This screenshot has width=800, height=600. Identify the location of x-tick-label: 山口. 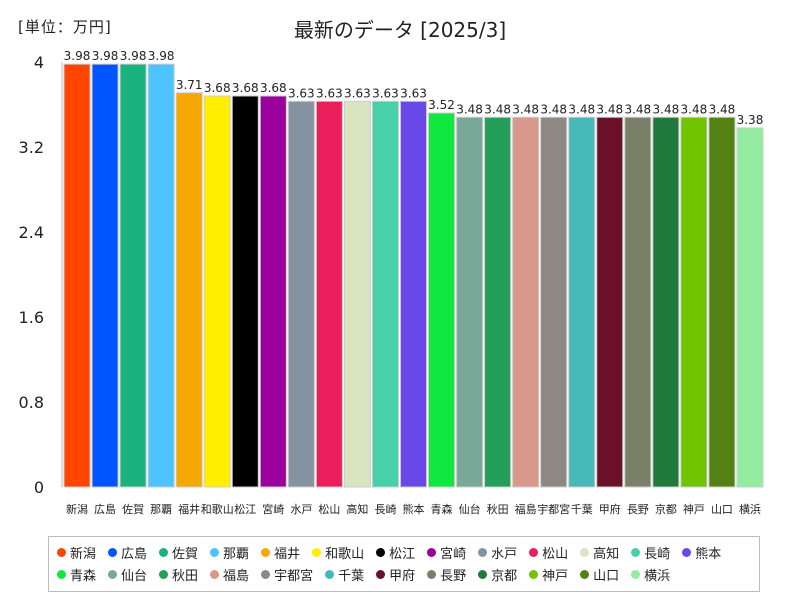
(722, 509).